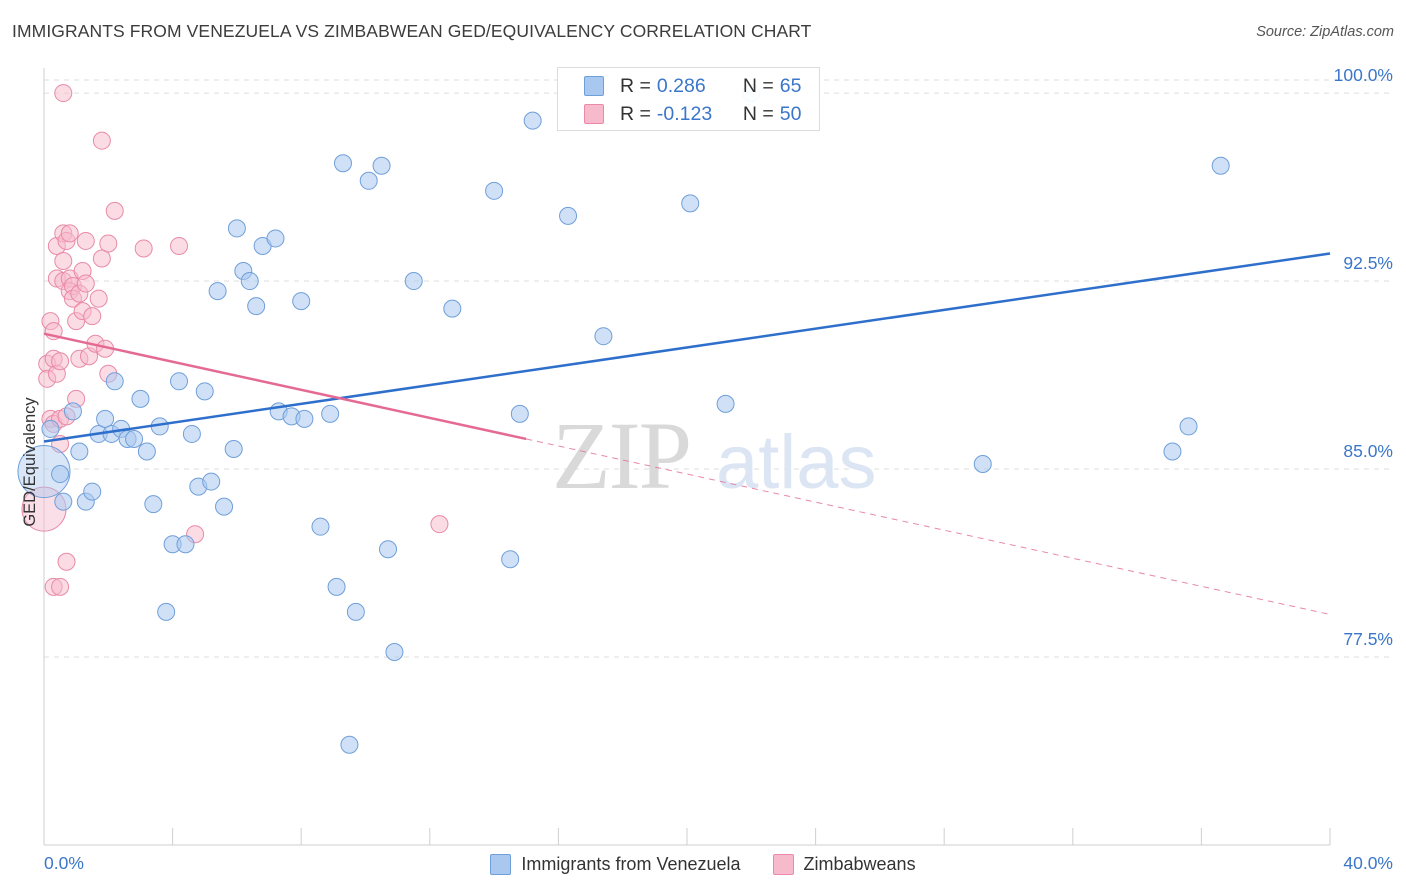 The height and width of the screenshot is (892, 1406). Describe the element at coordinates (790, 113) in the screenshot. I see `legend-n-value: 50` at that location.